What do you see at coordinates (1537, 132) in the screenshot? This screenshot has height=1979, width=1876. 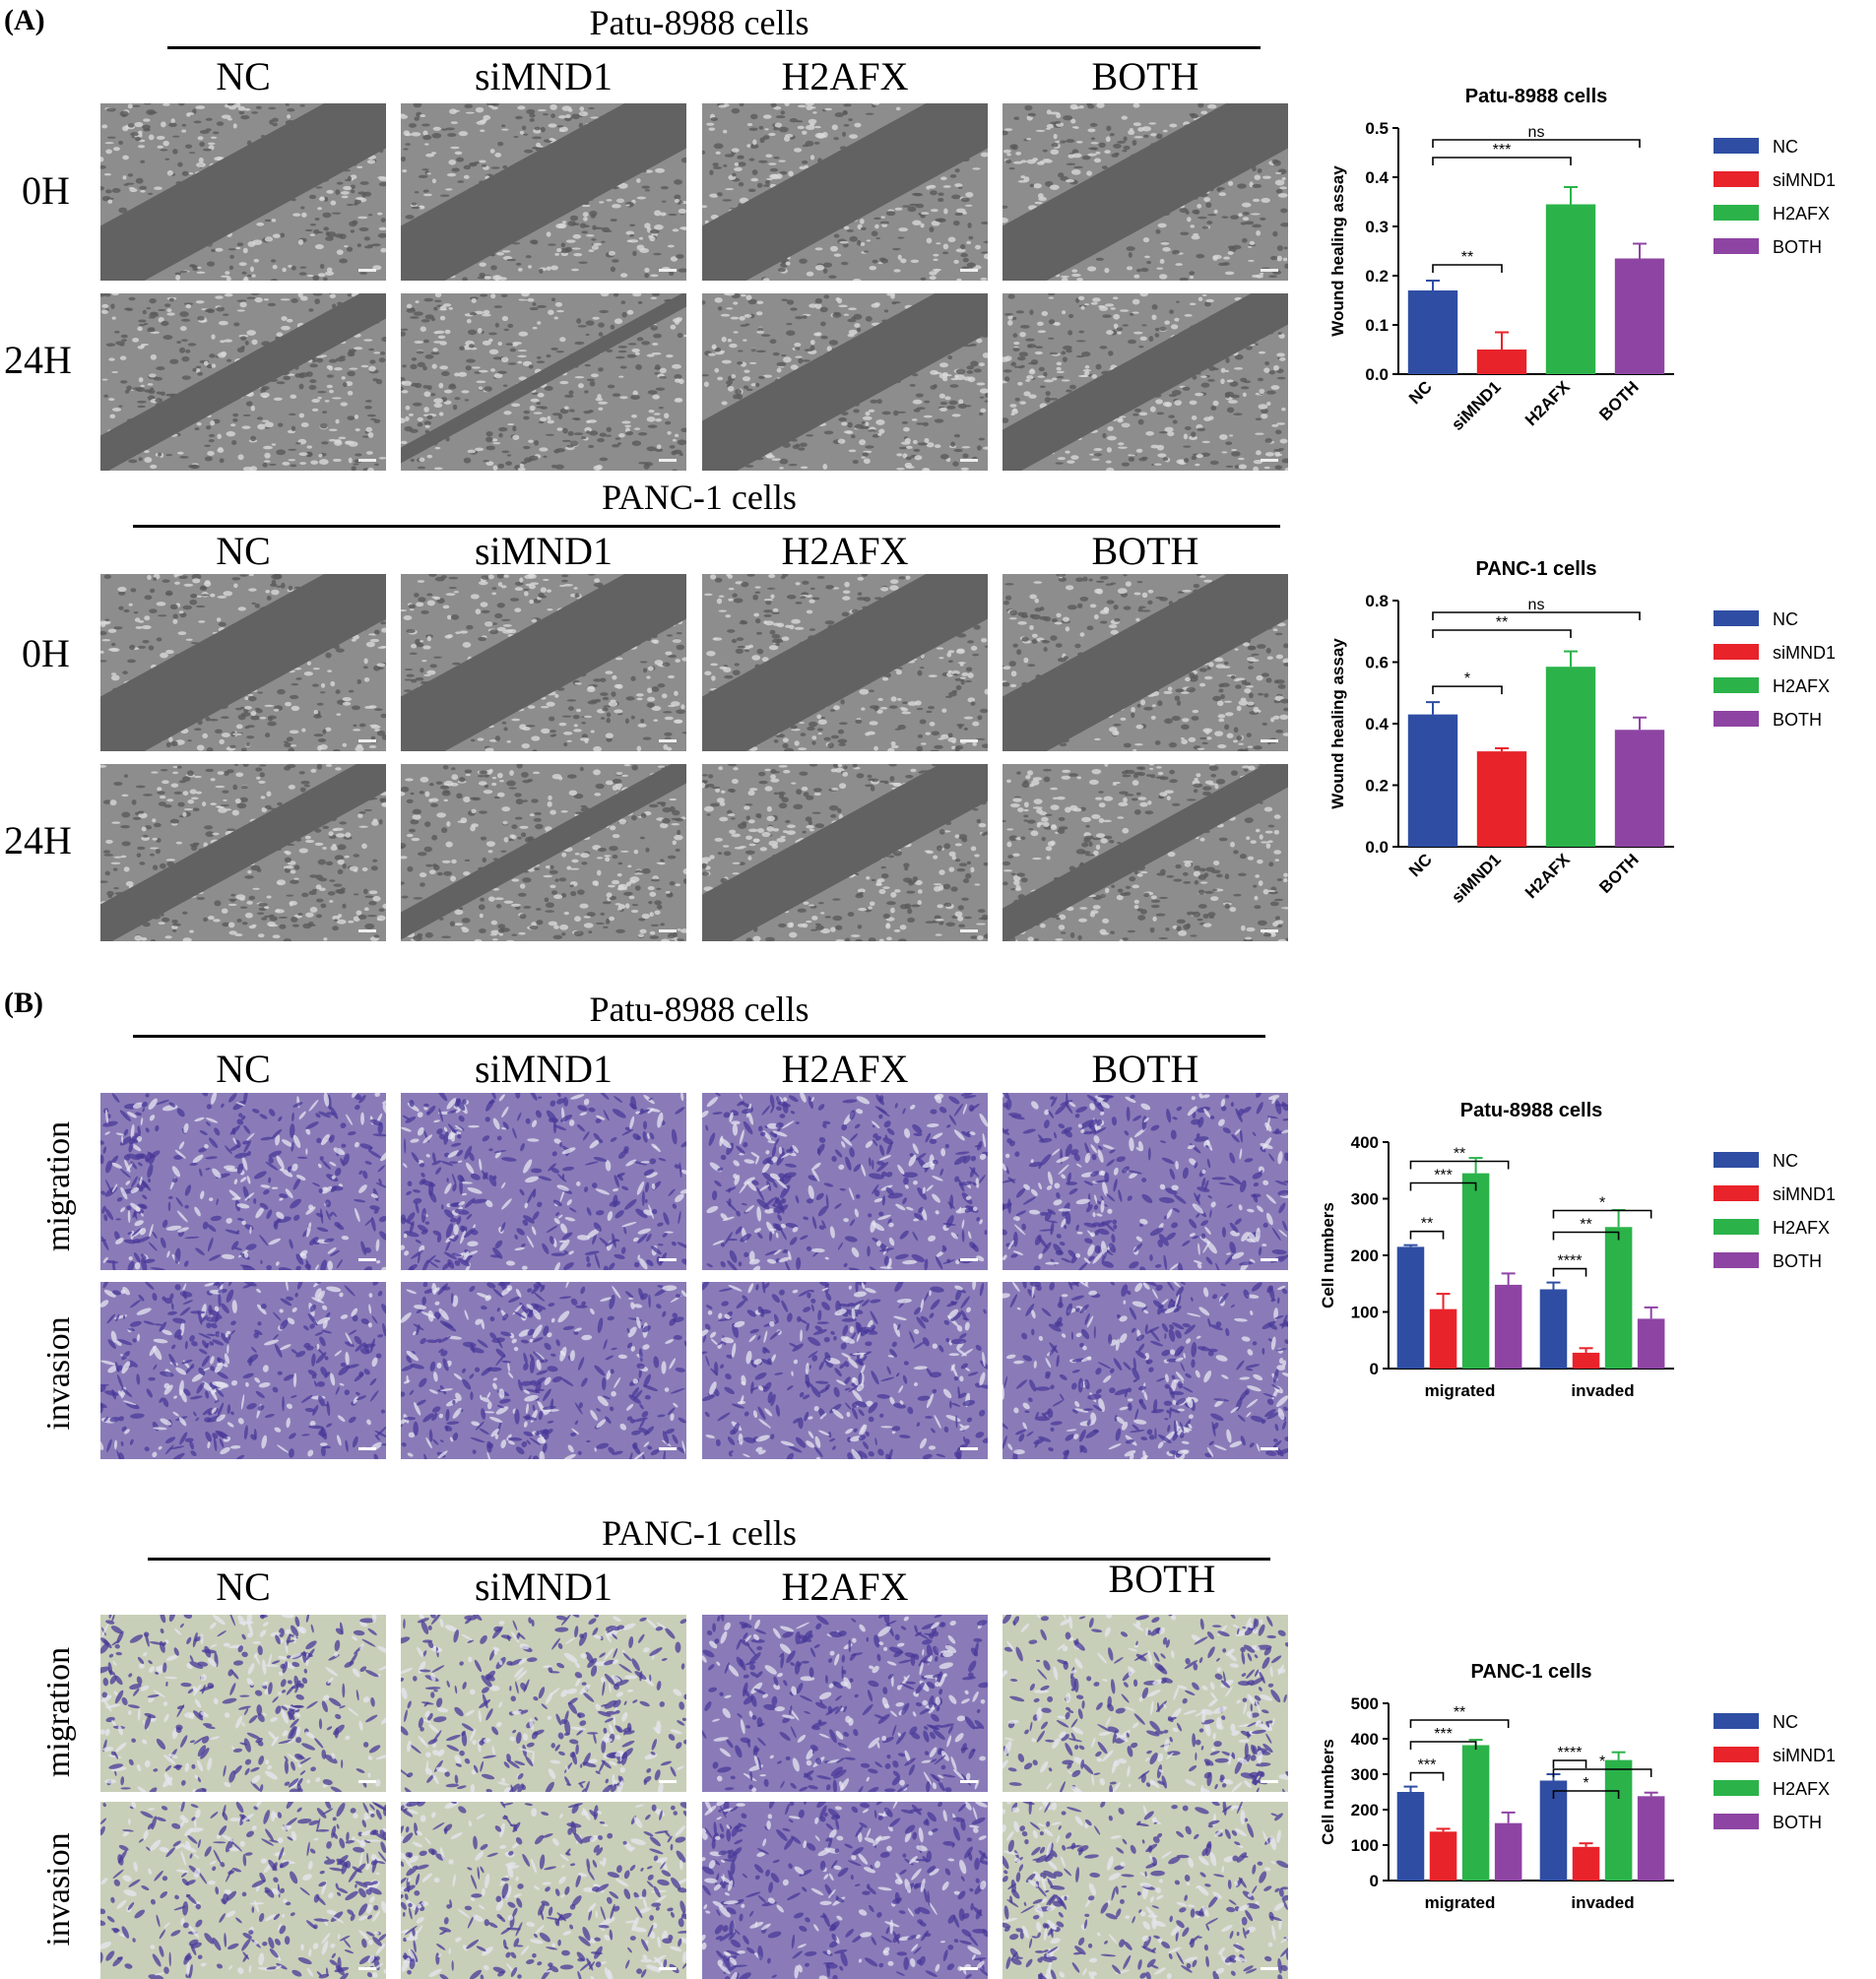 I see `significance-label: ns` at bounding box center [1537, 132].